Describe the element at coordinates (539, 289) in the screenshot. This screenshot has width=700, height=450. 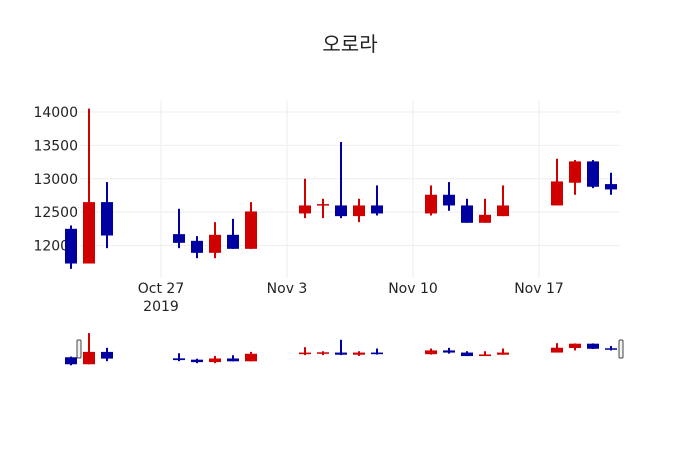
I see `x-tick-label: Nov 17` at that location.